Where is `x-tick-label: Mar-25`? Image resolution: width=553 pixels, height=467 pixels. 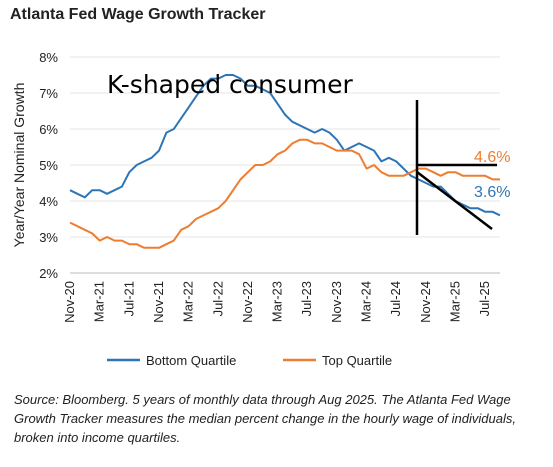
x-tick-label: Mar-25 is located at coordinates (455, 301).